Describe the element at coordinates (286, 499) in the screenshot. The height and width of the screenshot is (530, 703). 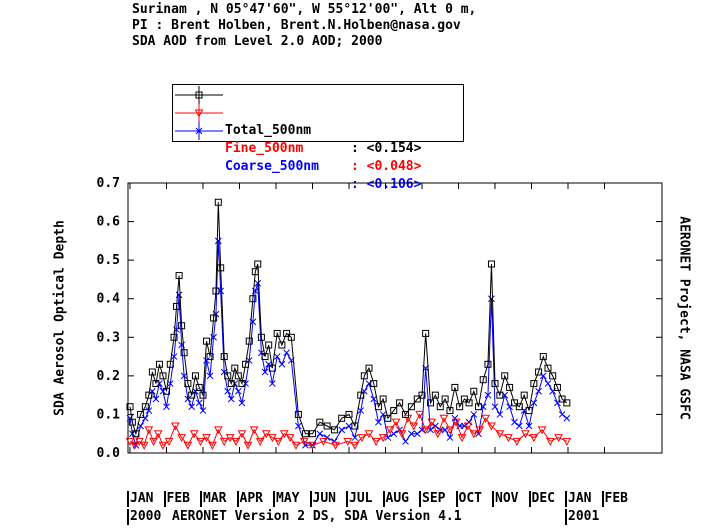
I see `x-tick-label: MAY` at that location.